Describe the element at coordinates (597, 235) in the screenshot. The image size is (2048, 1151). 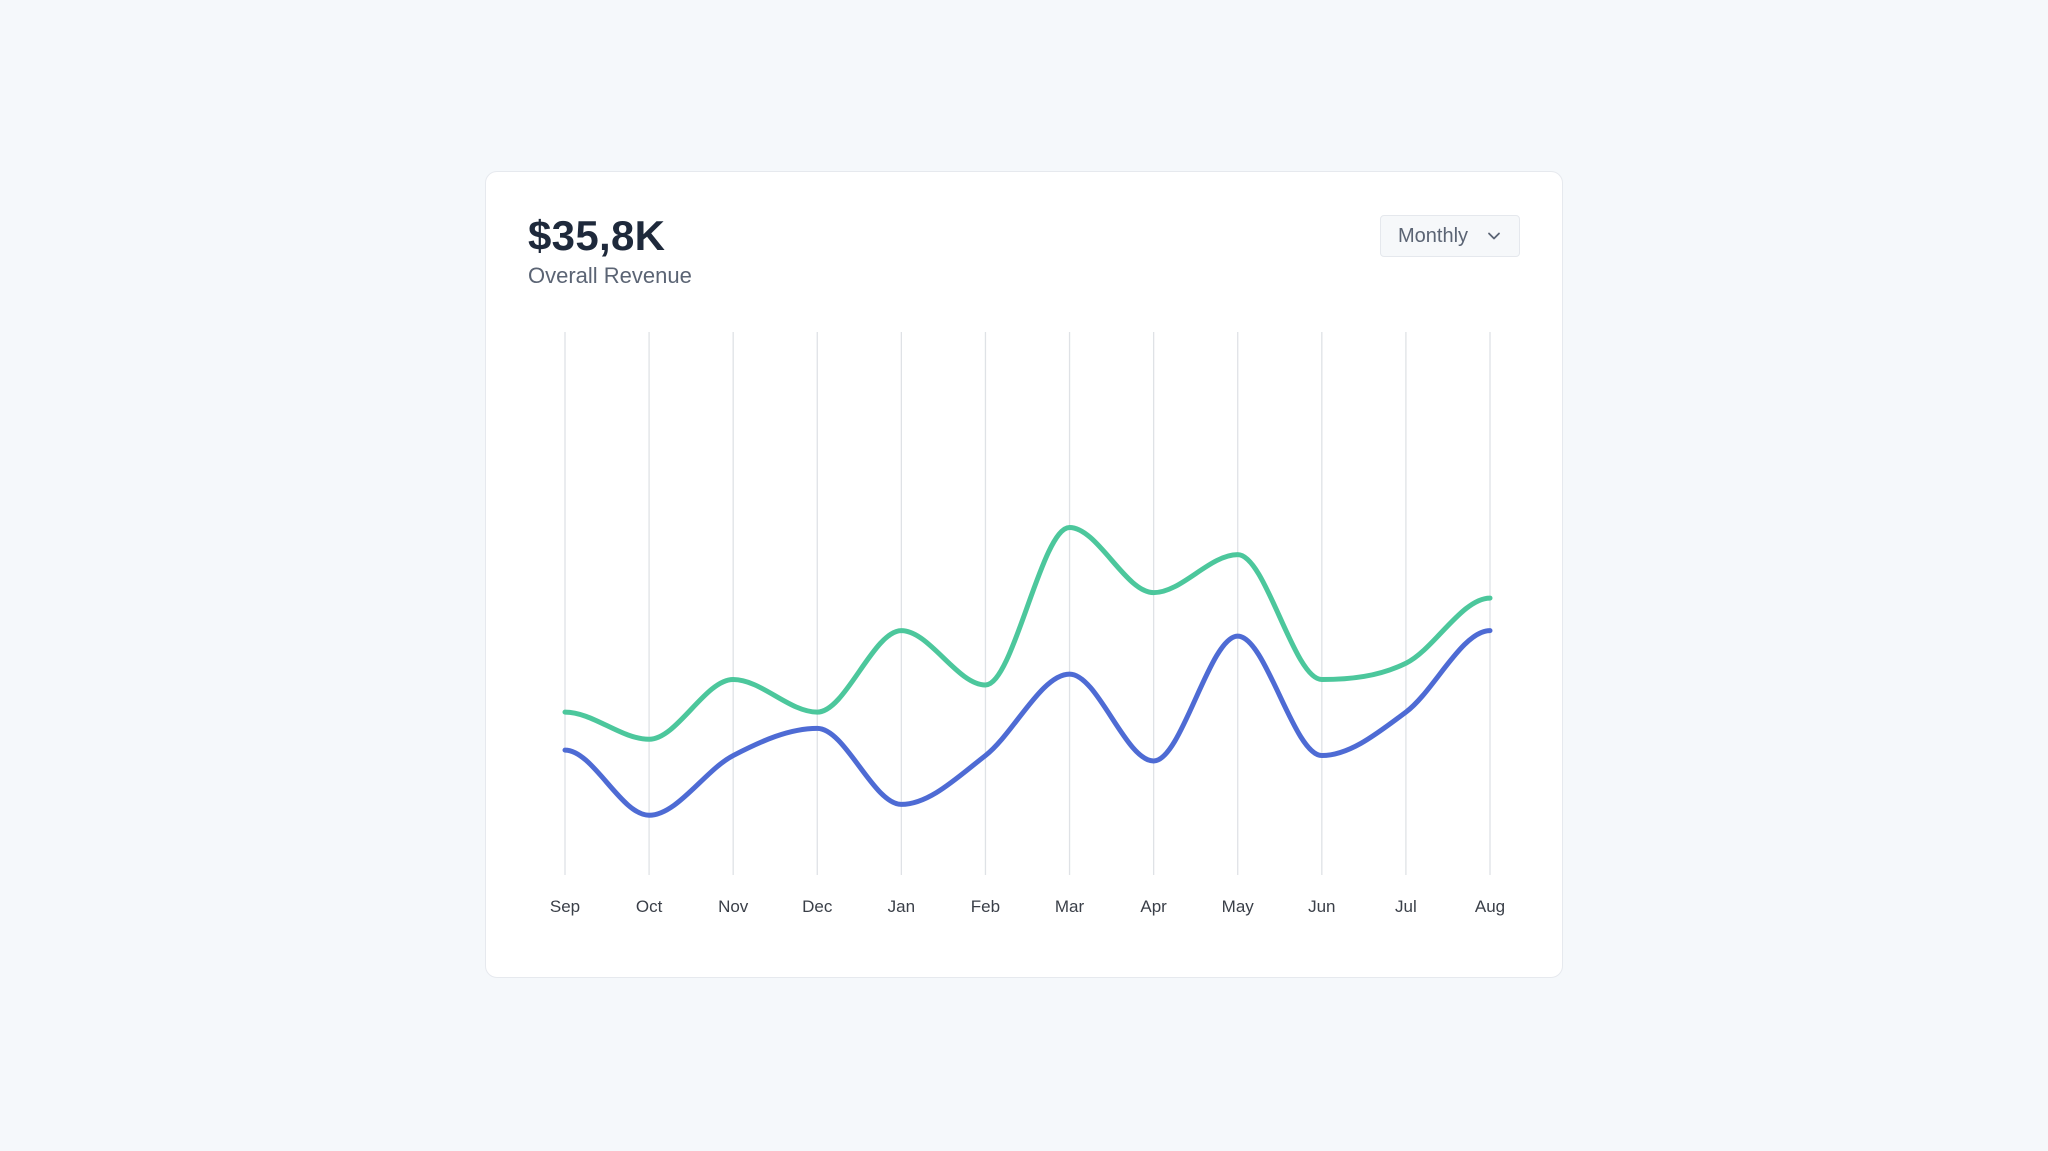
I see `revenue-total: $35,8K` at that location.